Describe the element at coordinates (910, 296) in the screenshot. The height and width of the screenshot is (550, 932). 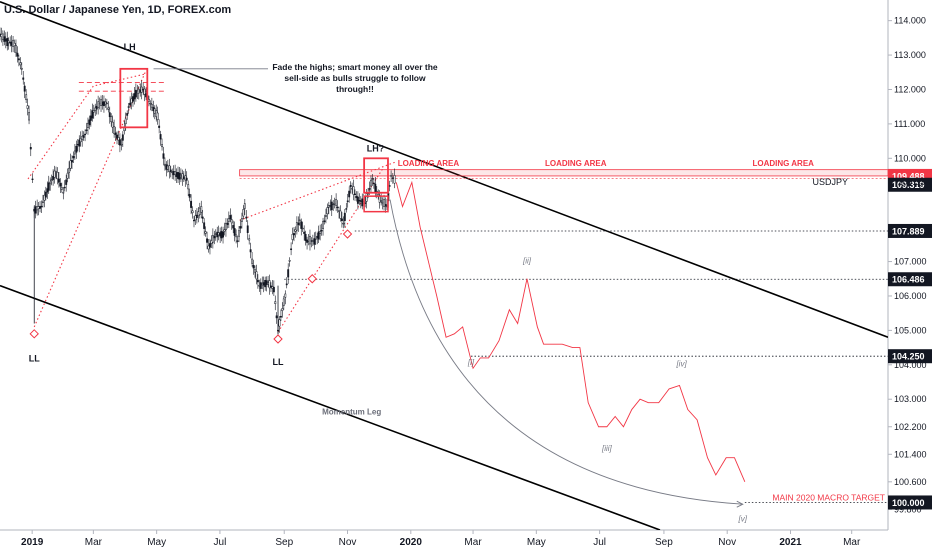
I see `y-tick-label: 106.000` at that location.